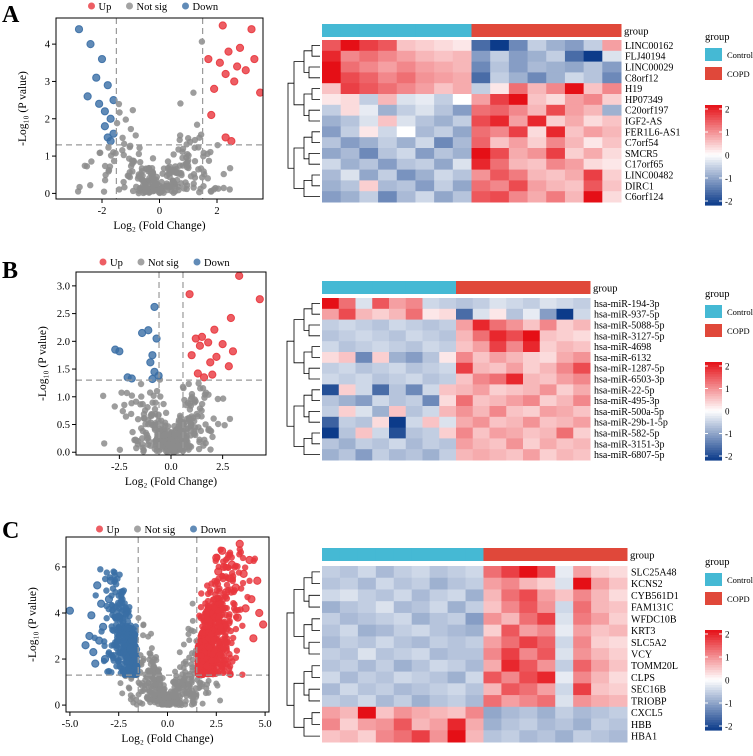  Describe the element at coordinates (113, 530) in the screenshot. I see `legend-label-up: Up` at that location.